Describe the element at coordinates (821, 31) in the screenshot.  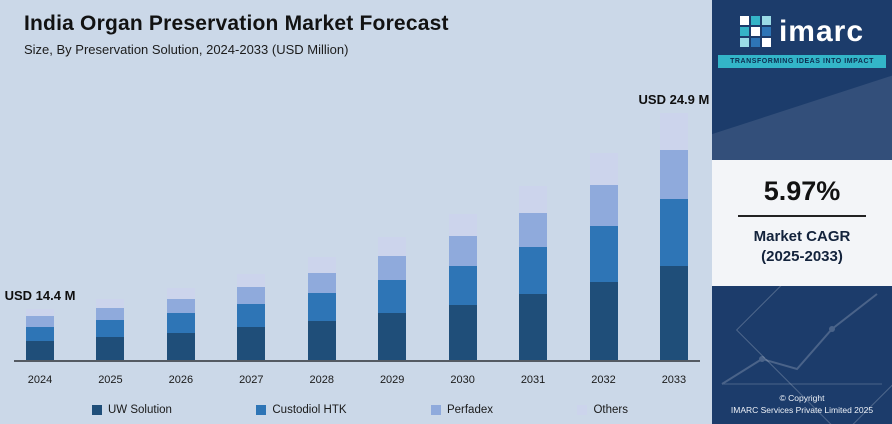
I see `imarc-logo-text: imarc` at that location.